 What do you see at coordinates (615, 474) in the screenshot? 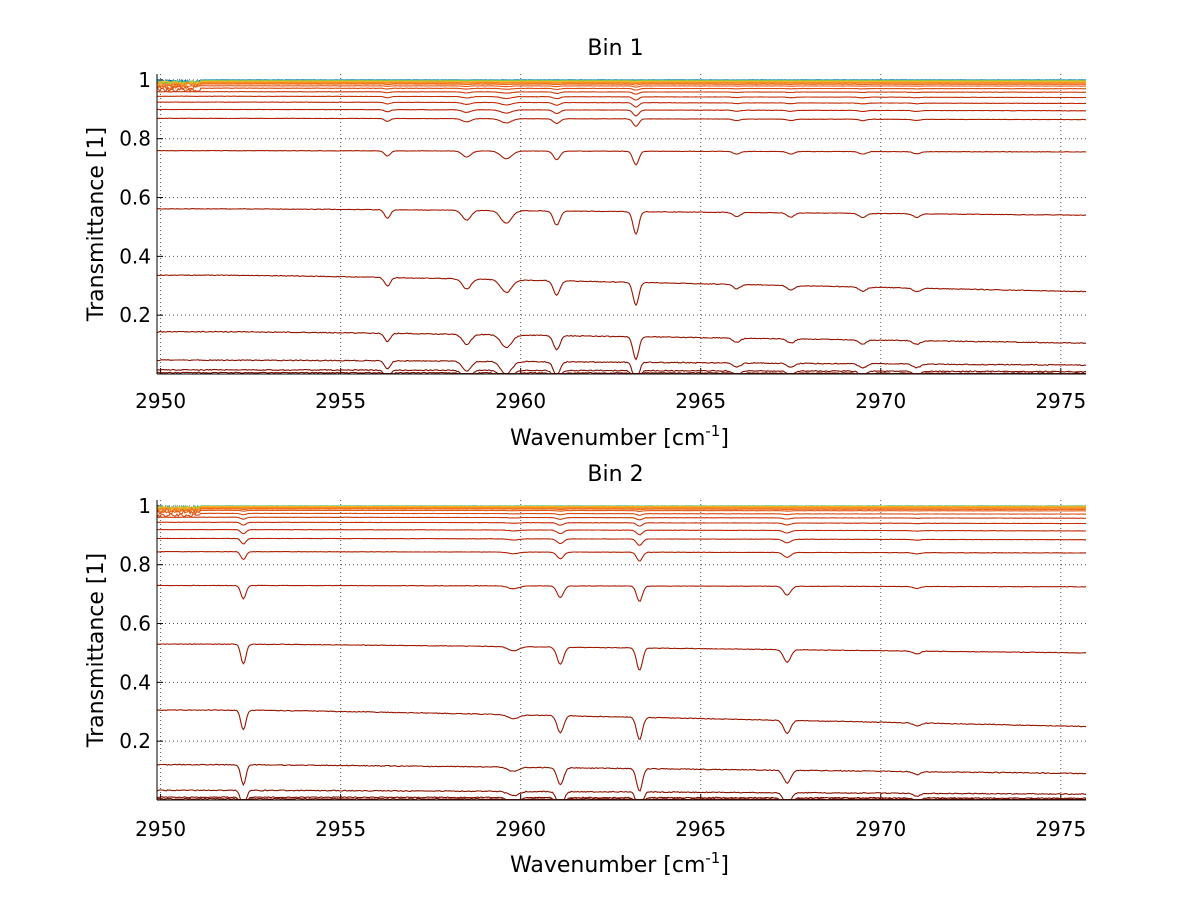
I see `chart-title: Bin 2` at bounding box center [615, 474].